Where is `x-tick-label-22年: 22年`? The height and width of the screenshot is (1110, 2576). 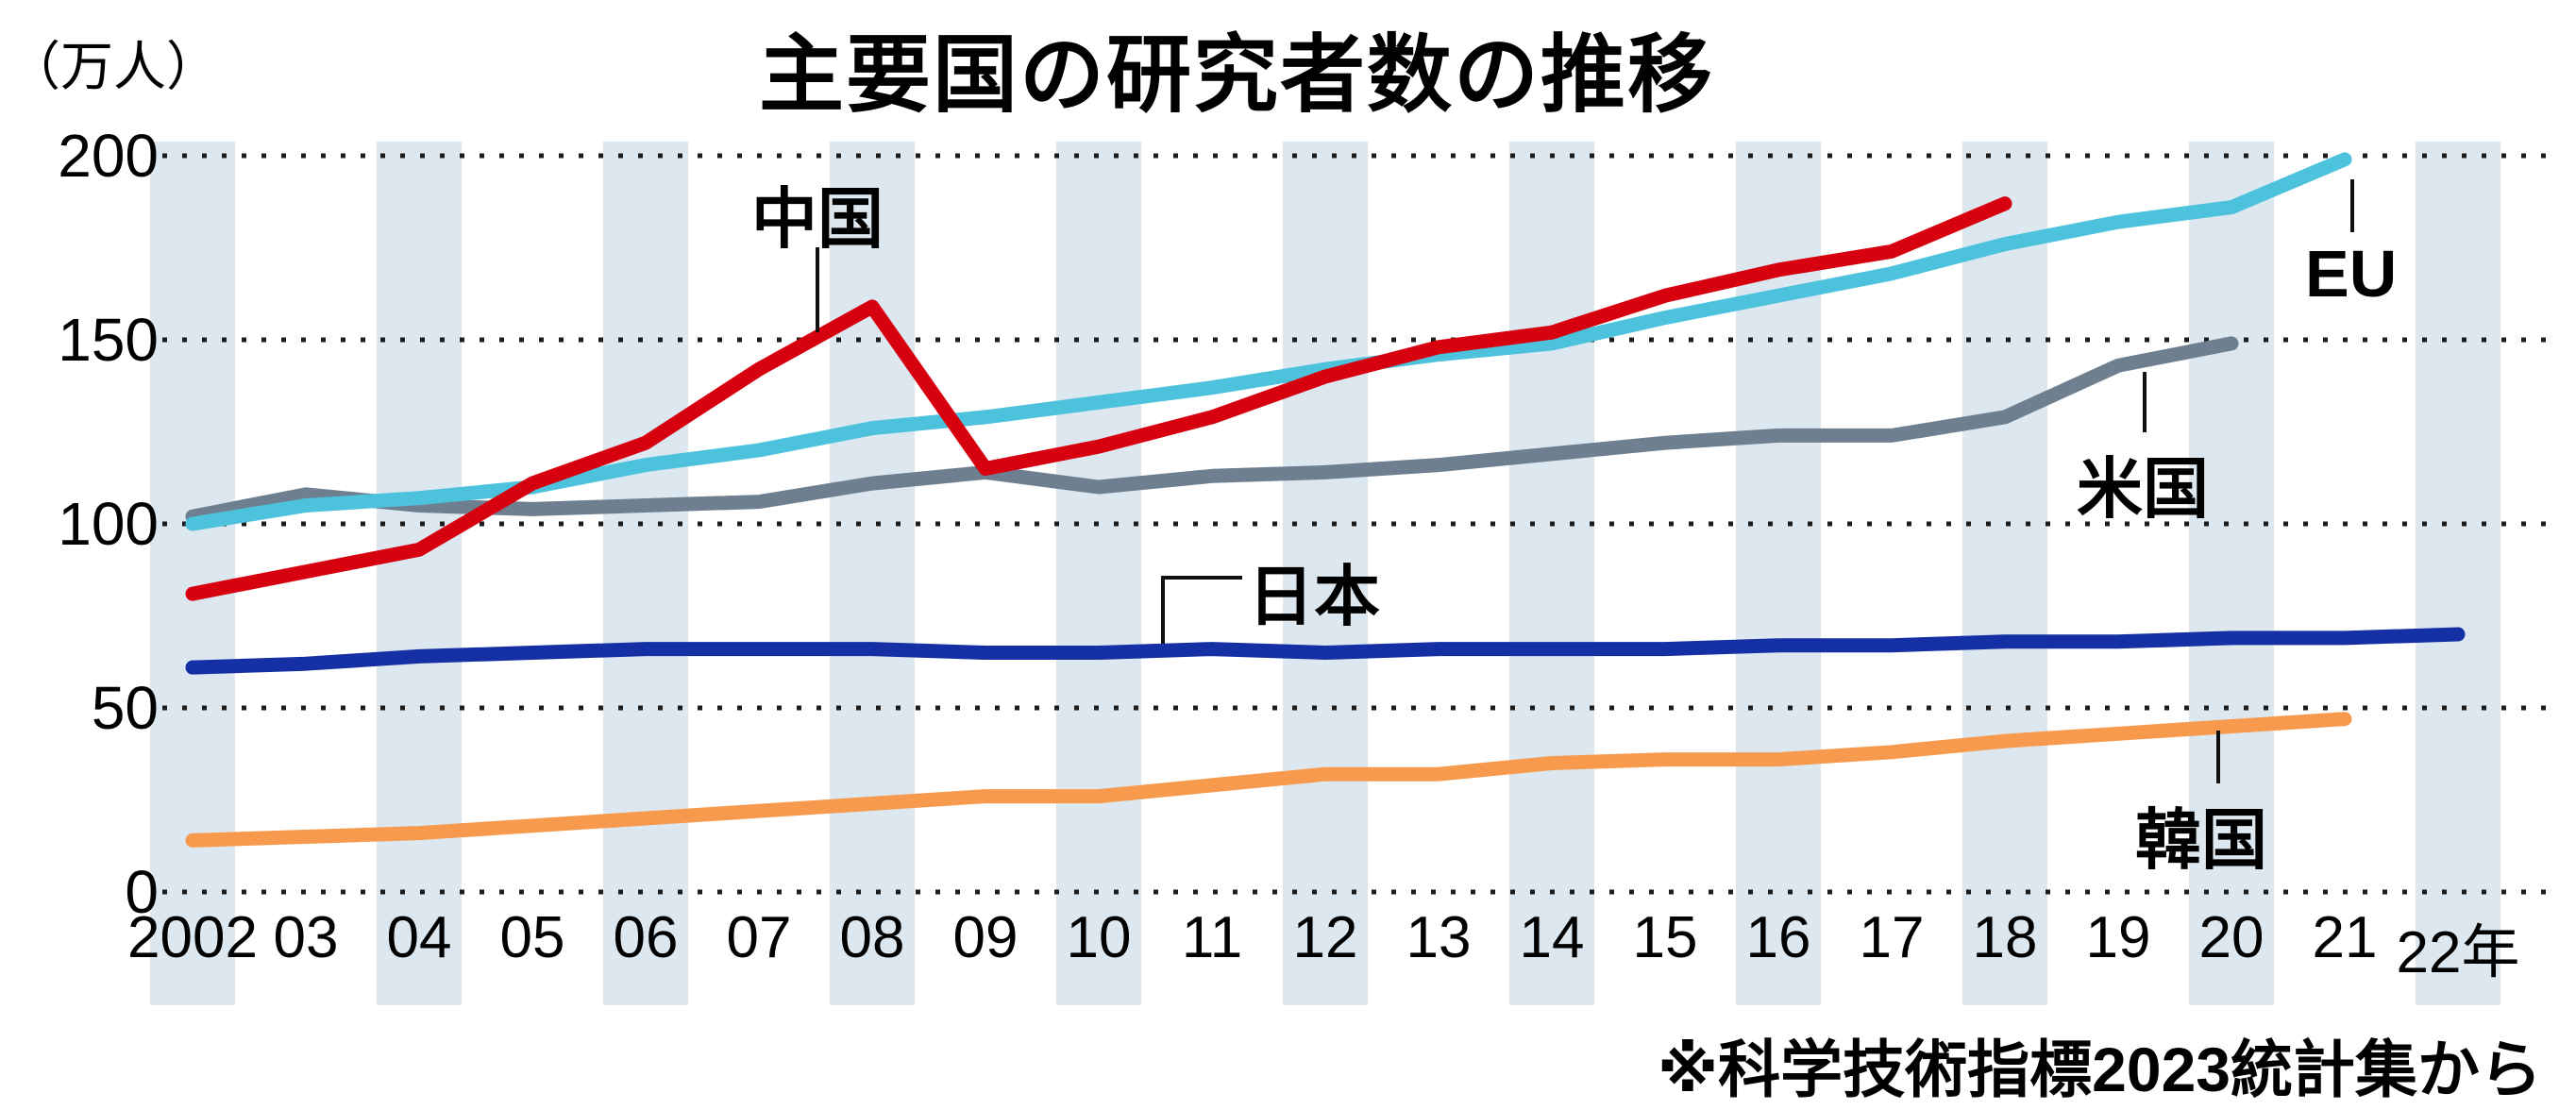
x-tick-label-22年: 22年 is located at coordinates (2458, 953).